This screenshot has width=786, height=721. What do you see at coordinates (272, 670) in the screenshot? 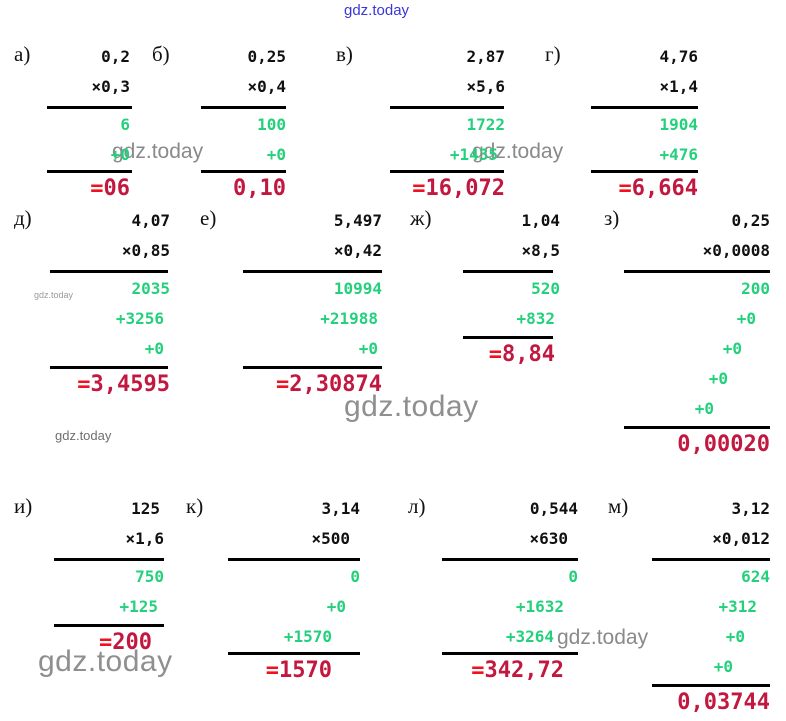
I see `equals-sign-k: =` at bounding box center [272, 670].